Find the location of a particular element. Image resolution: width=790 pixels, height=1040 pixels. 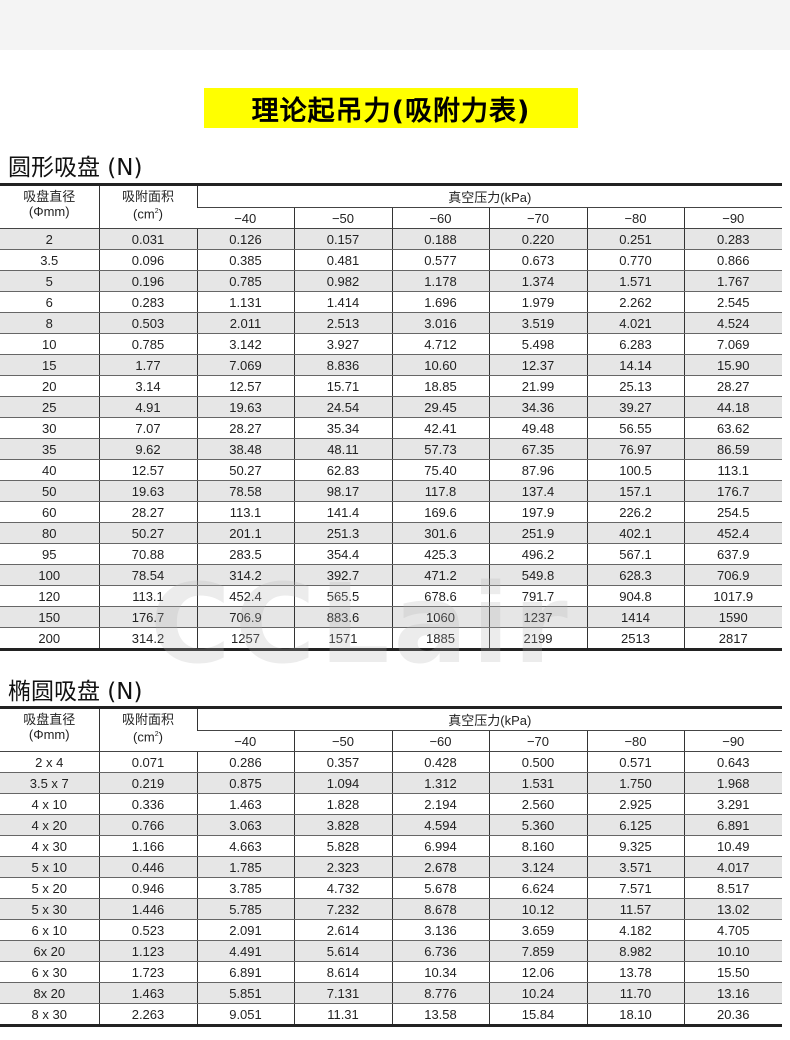

table-cell: 24.54 is located at coordinates (342, 407).